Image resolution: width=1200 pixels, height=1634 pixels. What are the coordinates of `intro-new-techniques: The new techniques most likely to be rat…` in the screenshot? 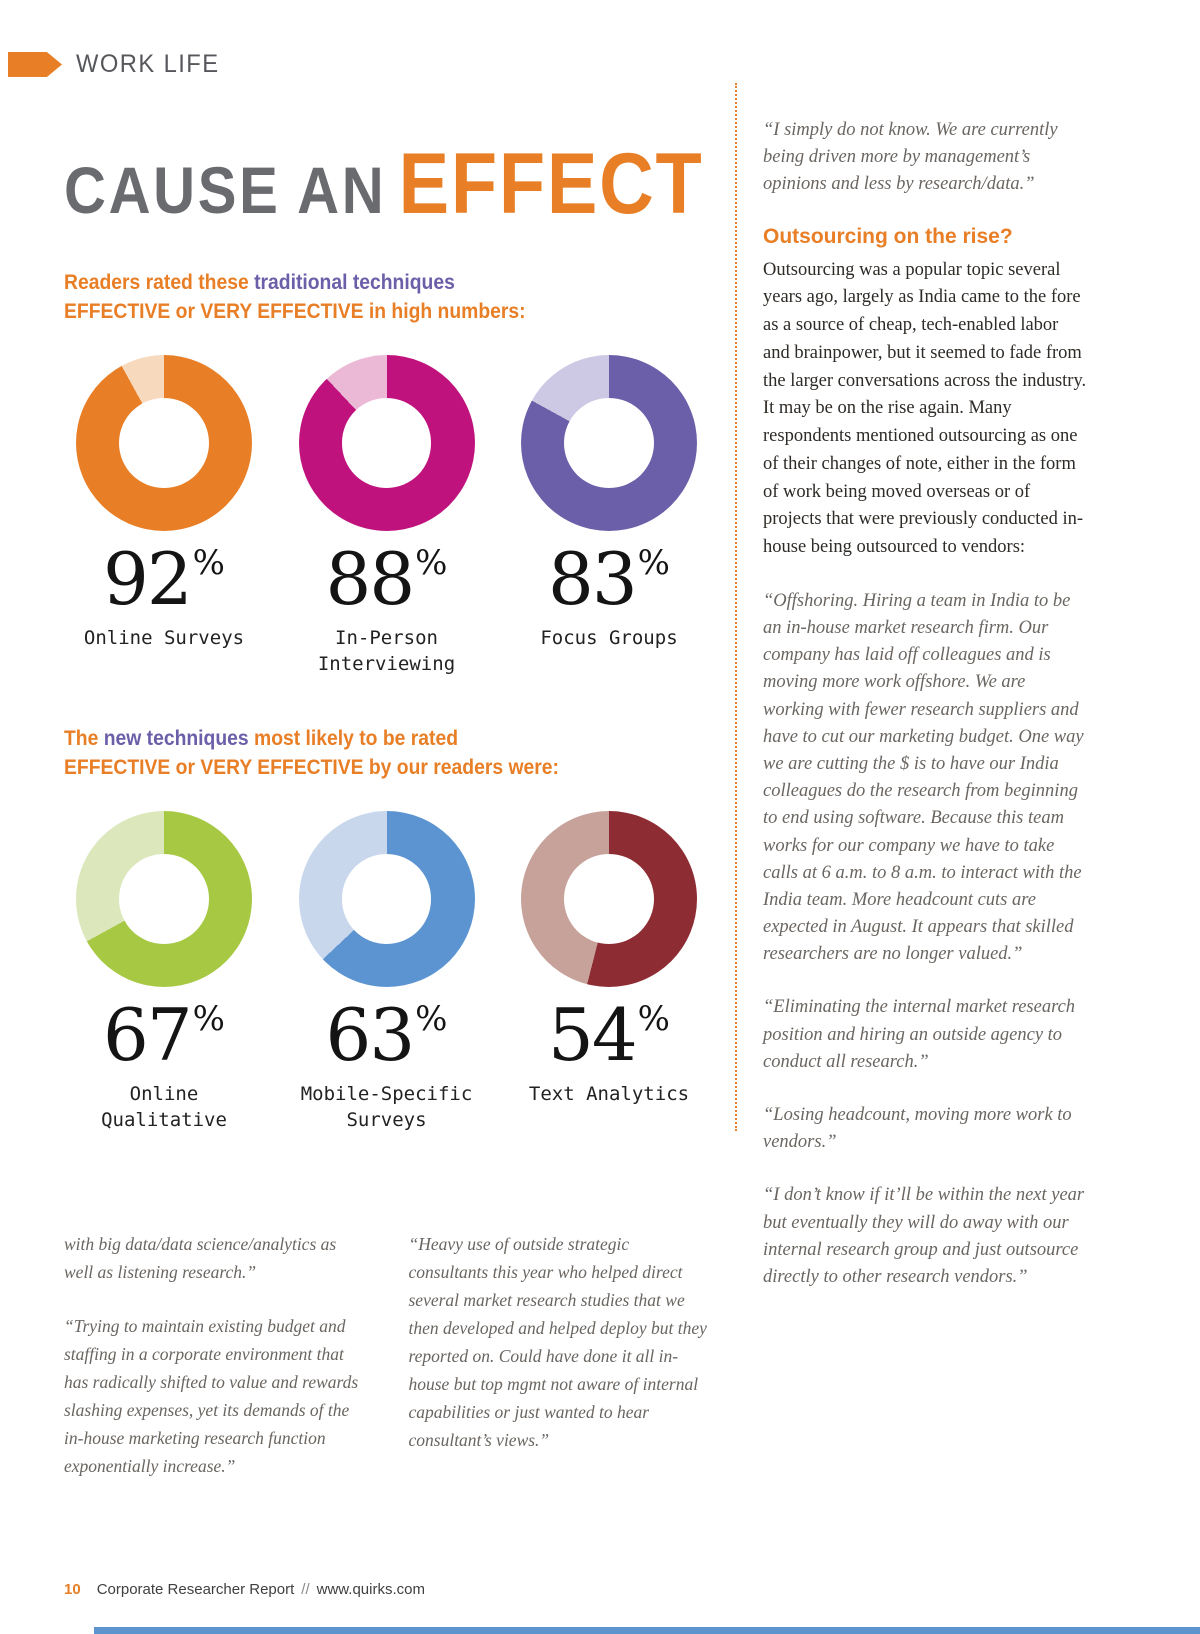 It's located at (360, 753).